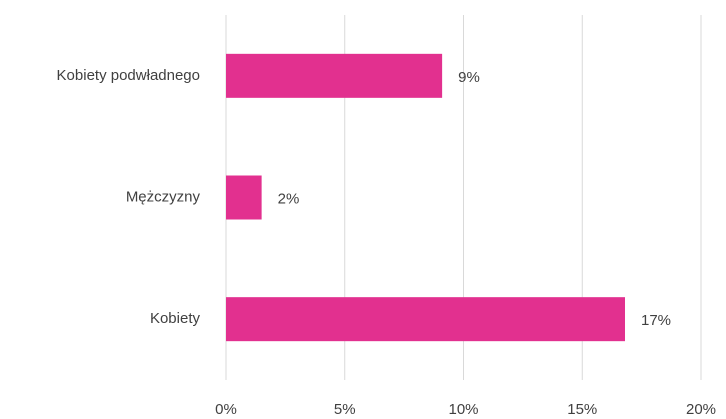 Image resolution: width=726 pixels, height=419 pixels. What do you see at coordinates (656, 320) in the screenshot?
I see `data-label: 17%` at bounding box center [656, 320].